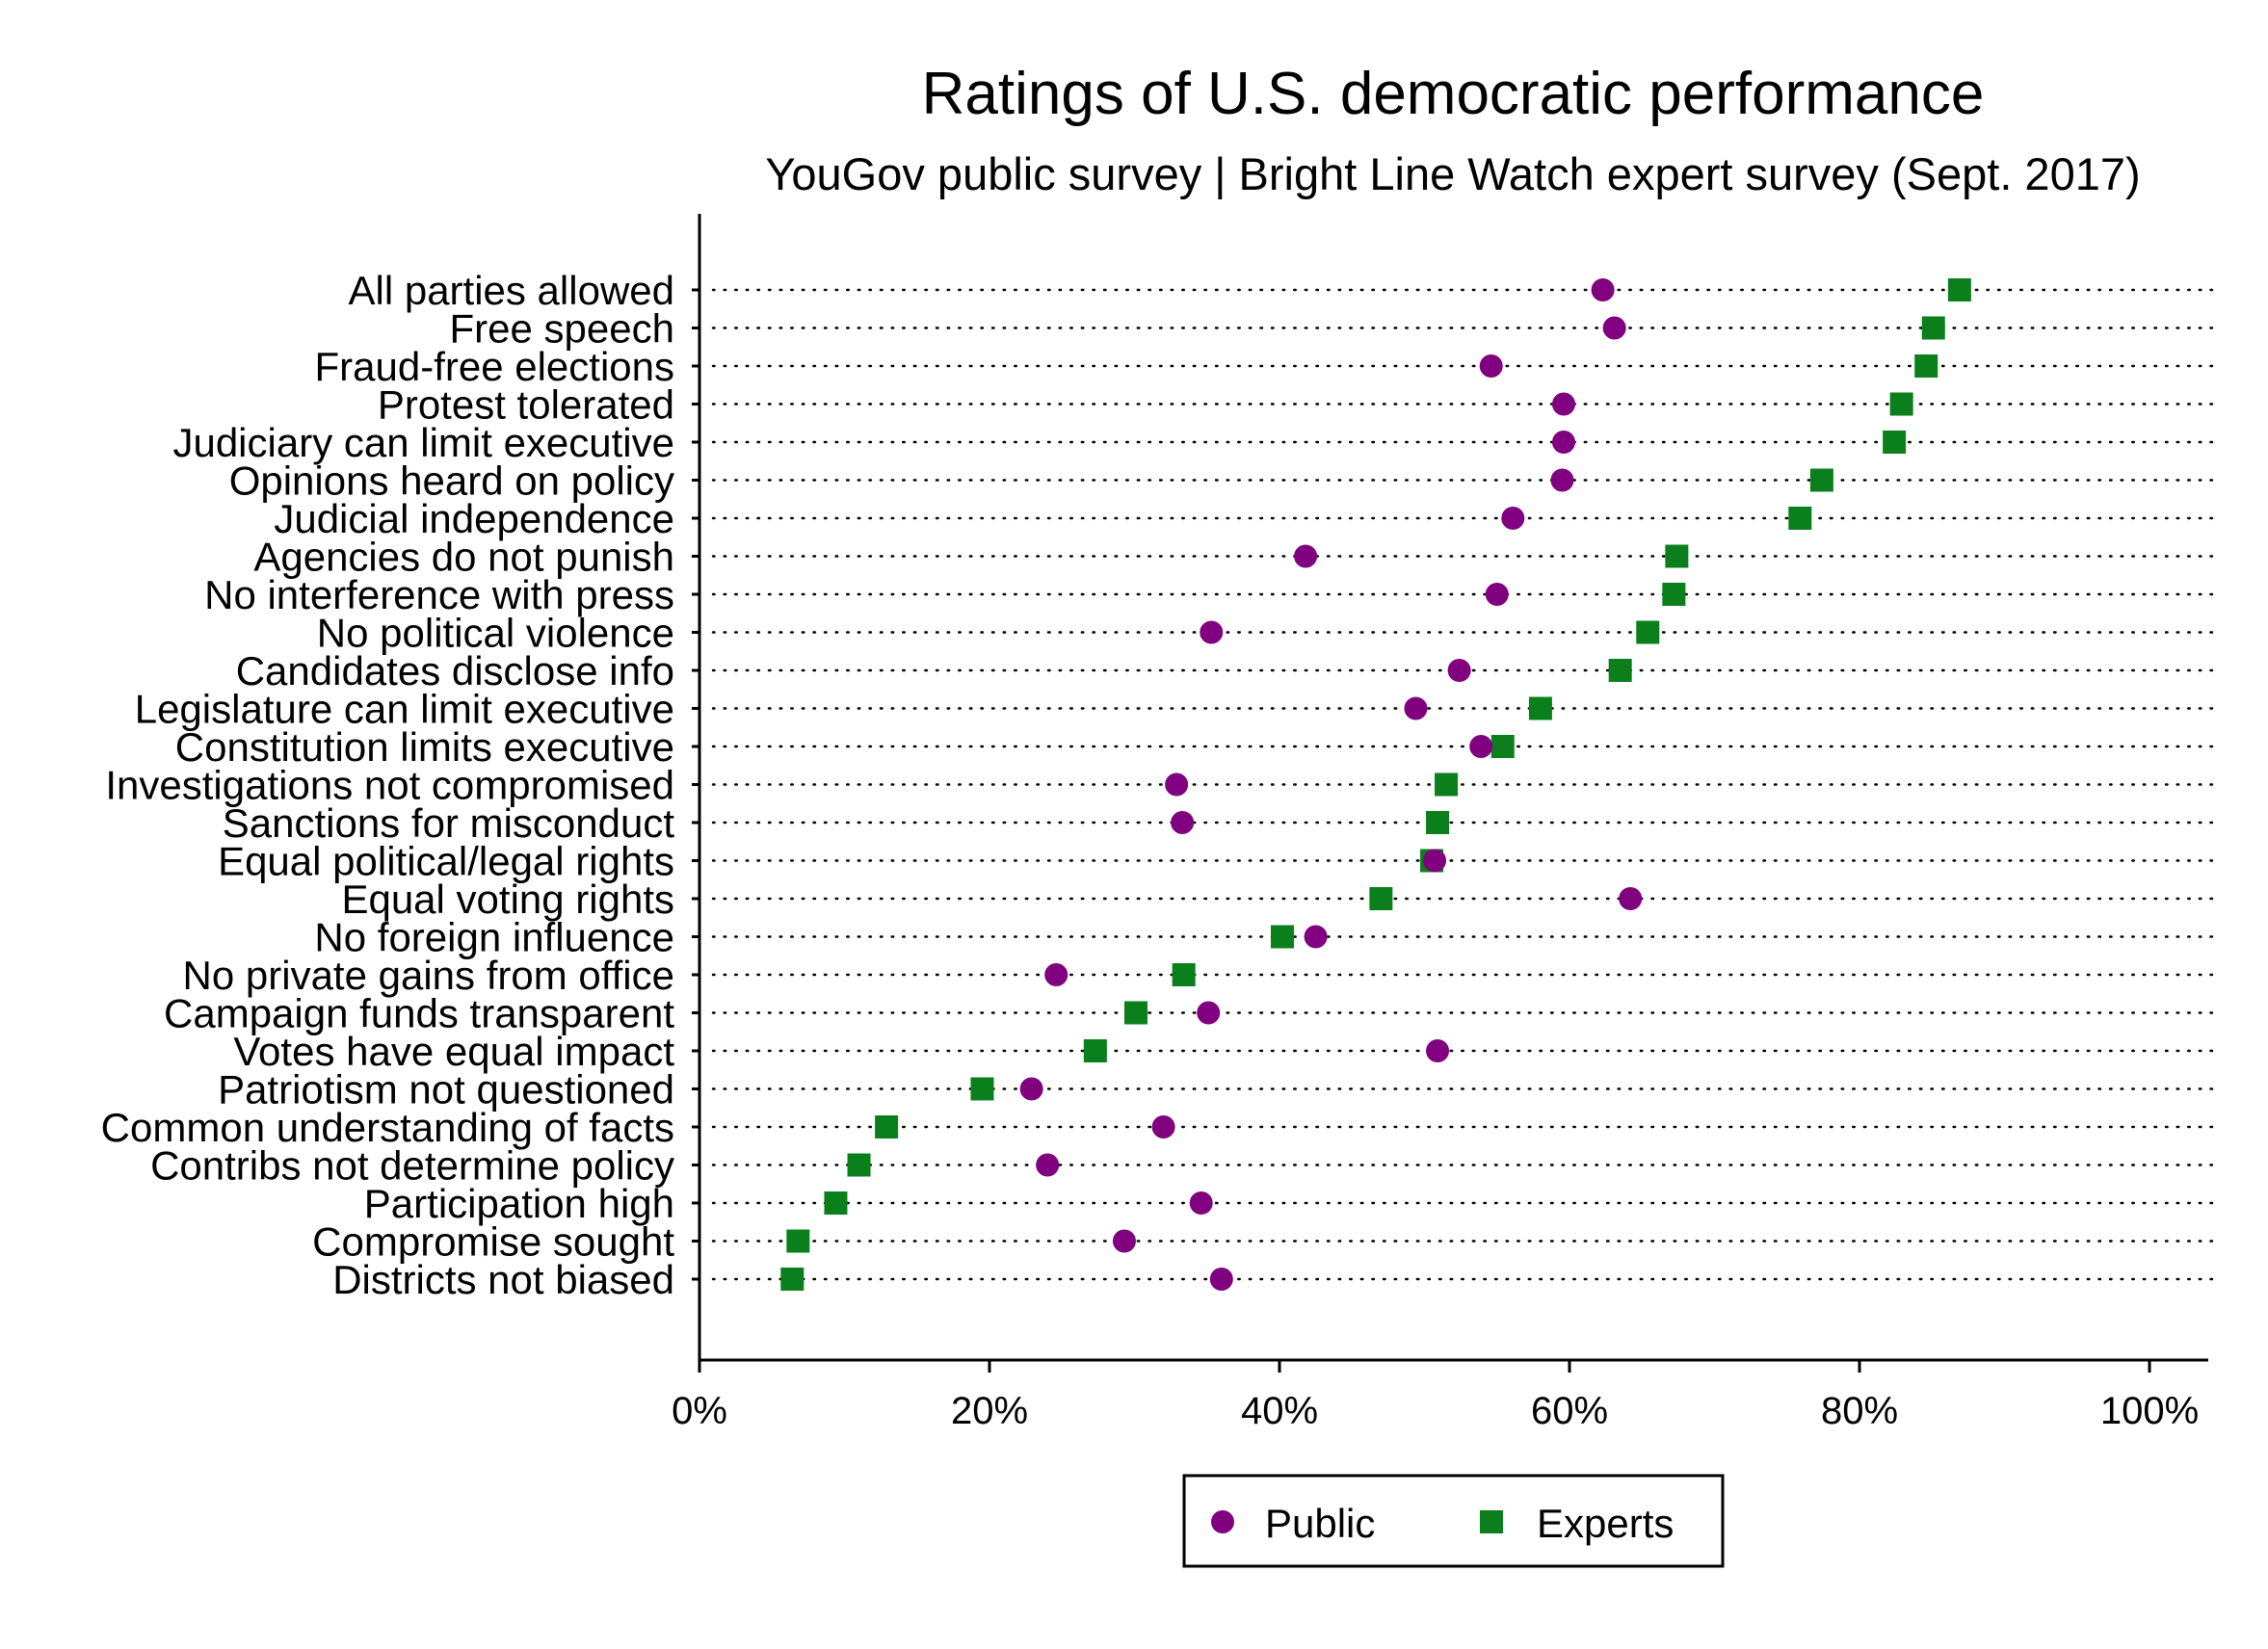 This screenshot has height=1649, width=2268. What do you see at coordinates (423, 443) in the screenshot?
I see `category-label: Judiciary can limit executive` at bounding box center [423, 443].